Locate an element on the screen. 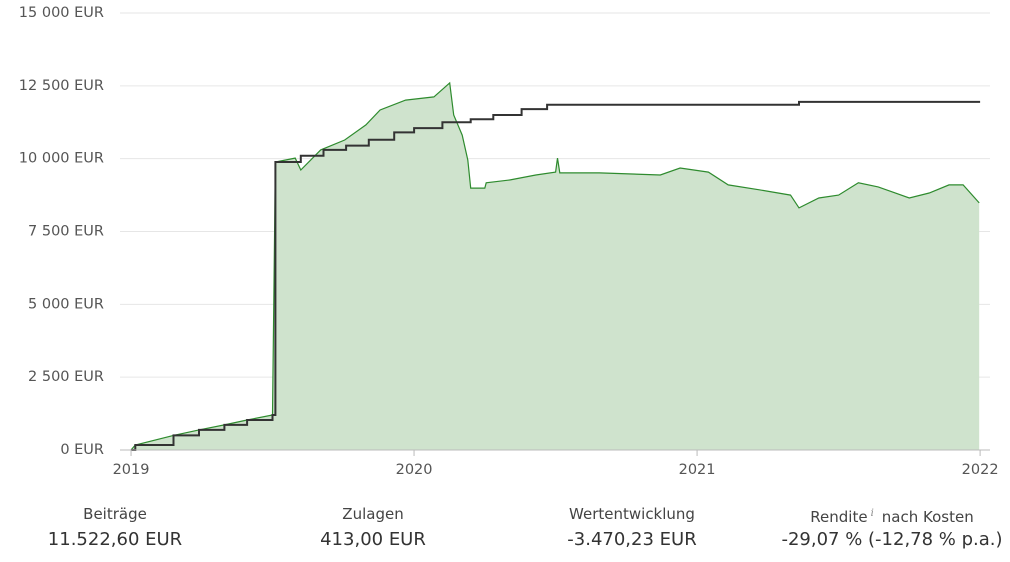 This screenshot has height=562, width=1010. stat-label: Rendite i nach Kosten is located at coordinates (886, 514).